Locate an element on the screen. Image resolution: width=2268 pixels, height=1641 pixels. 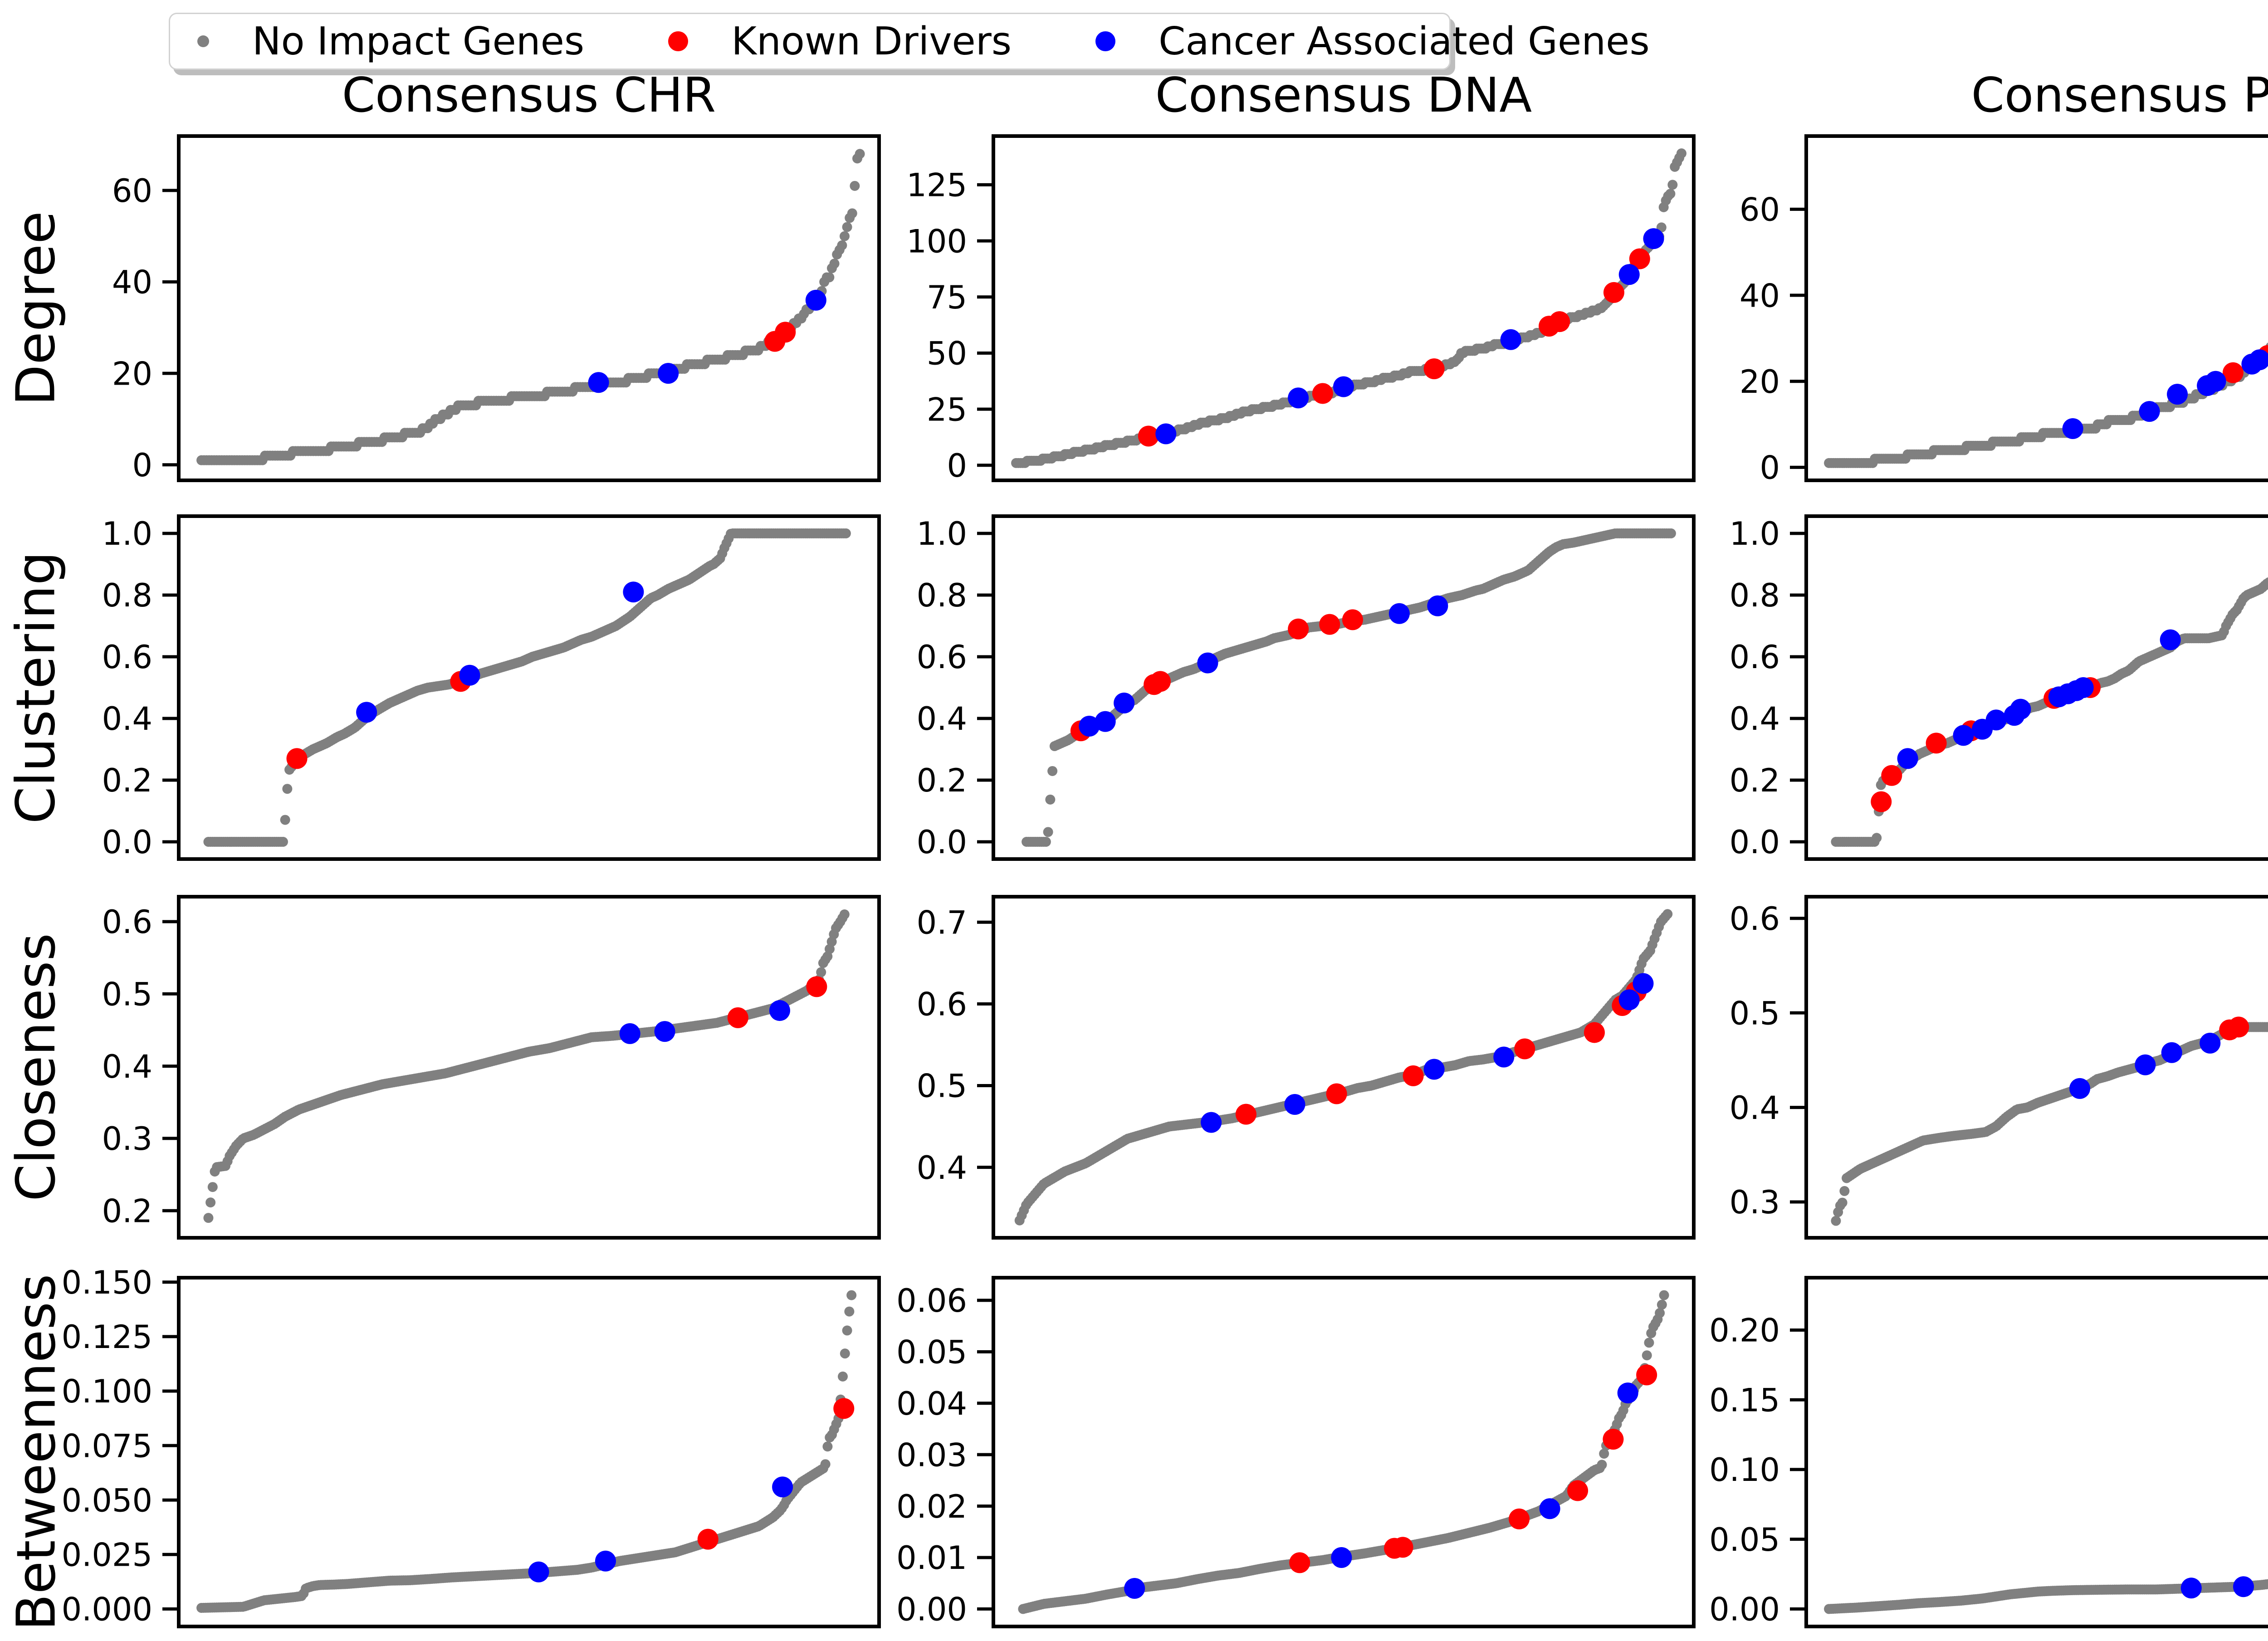
y-axis-ticks: 0 20 40 60 is located at coordinates (147, 328).